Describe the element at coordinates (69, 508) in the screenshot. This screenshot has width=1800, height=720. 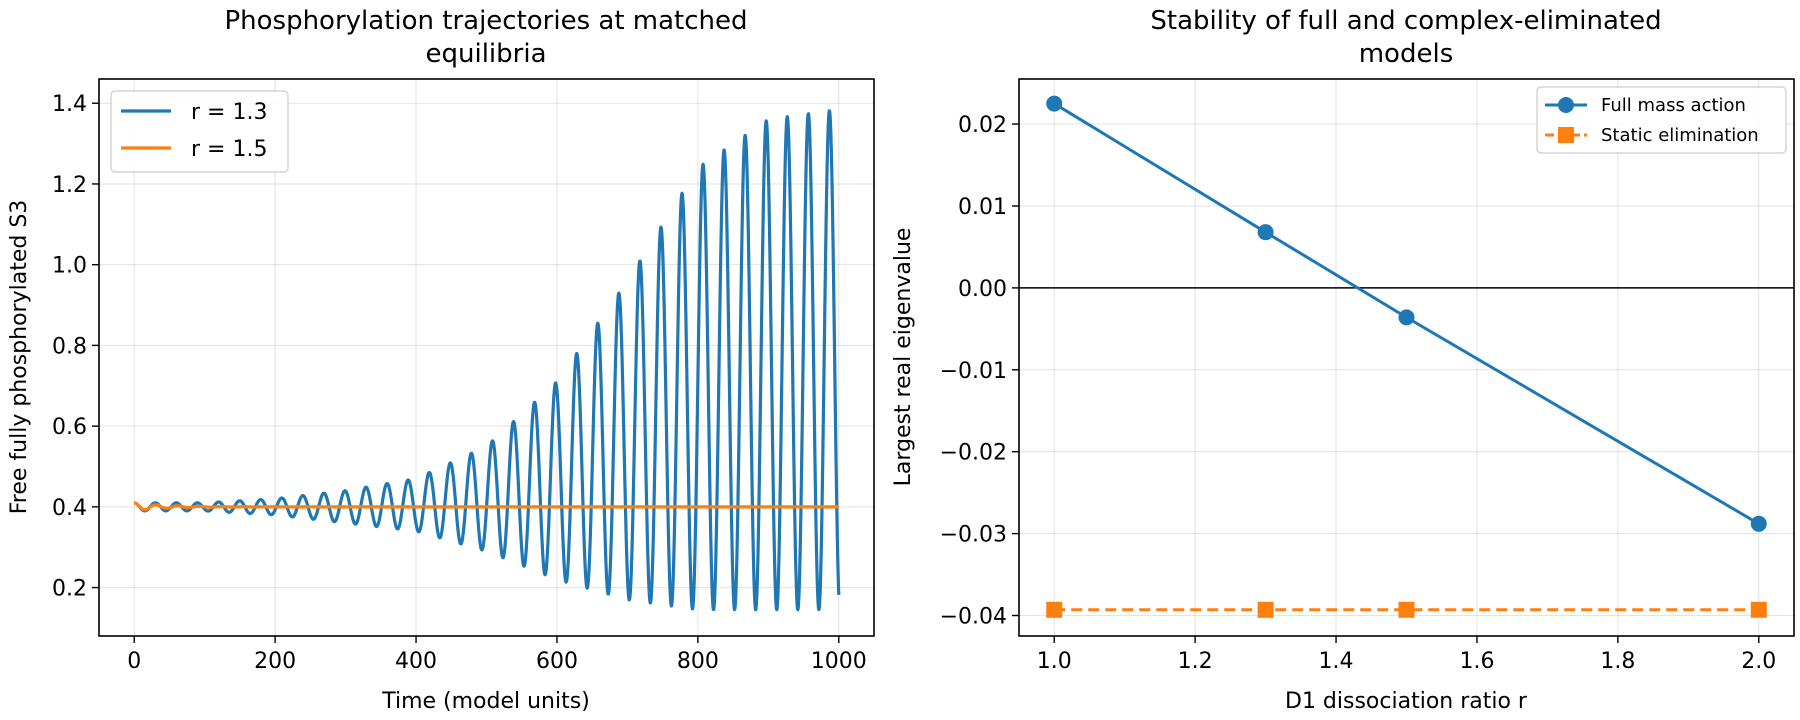
I see `y-tick-label: 0.4` at that location.